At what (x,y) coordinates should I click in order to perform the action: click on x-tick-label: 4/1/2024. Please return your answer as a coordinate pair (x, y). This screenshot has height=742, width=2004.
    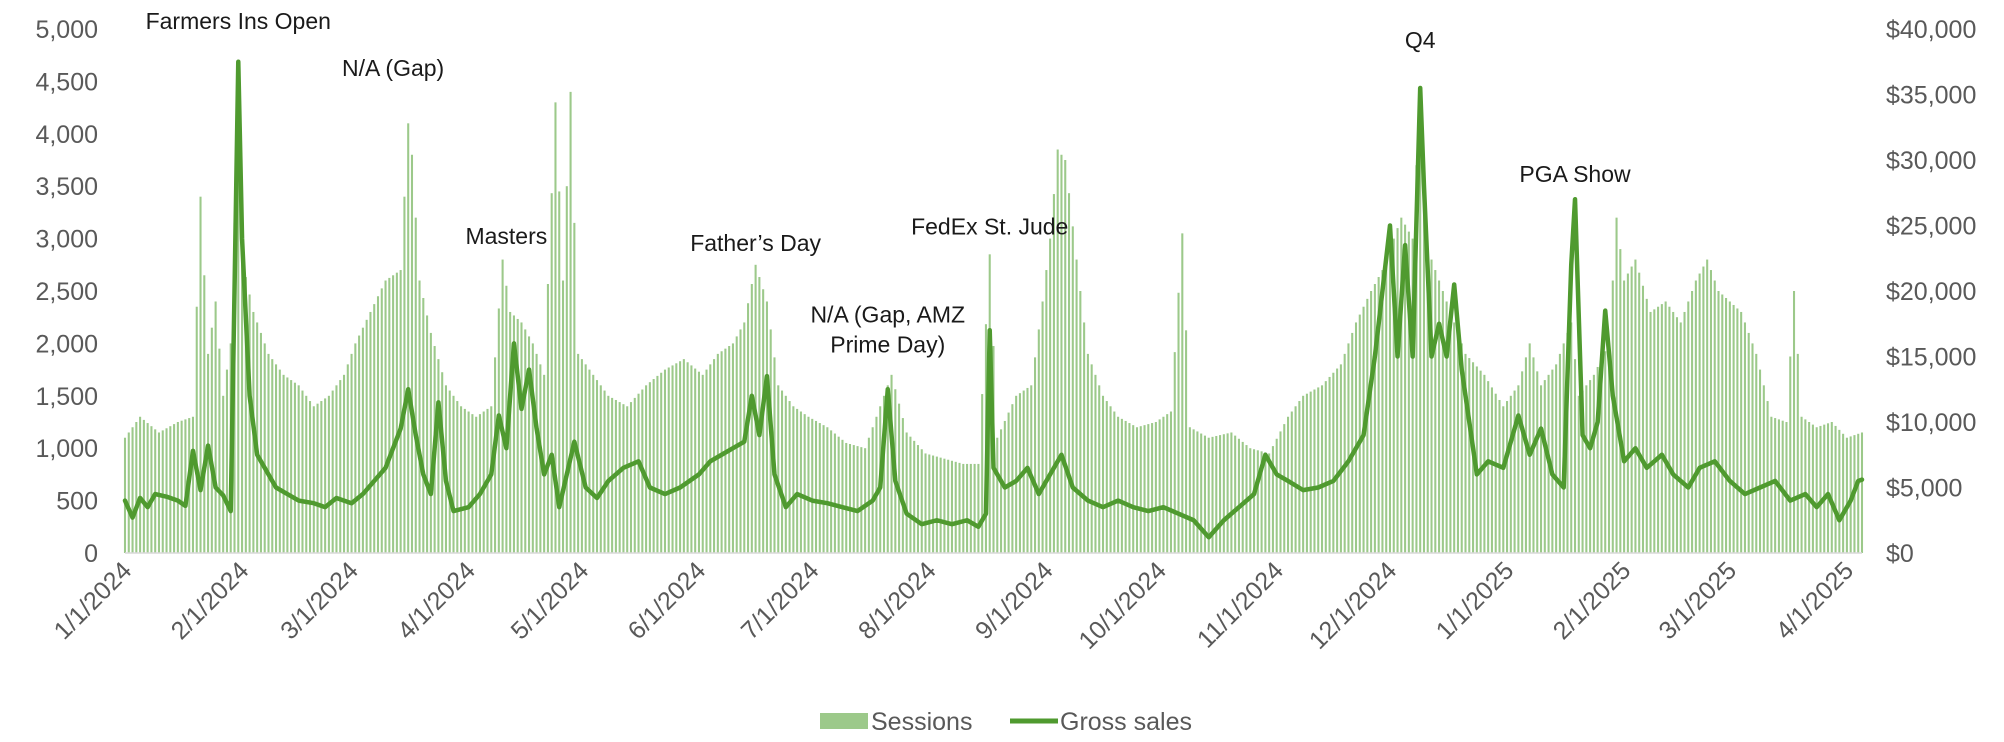
    Looking at the image, I should click on (436, 600).